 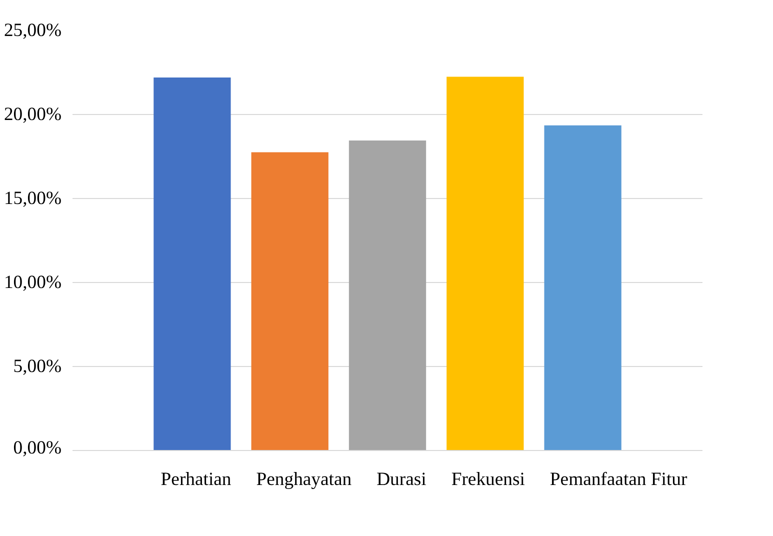 What do you see at coordinates (304, 480) in the screenshot?
I see `series-label: Penghayatan` at bounding box center [304, 480].